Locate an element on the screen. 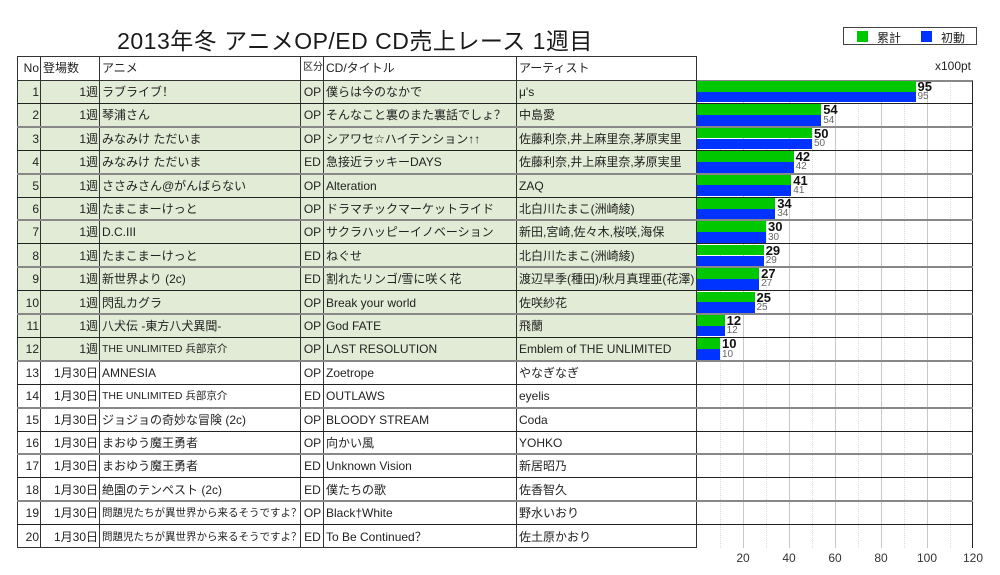  cell-no: 7 is located at coordinates (35, 232).